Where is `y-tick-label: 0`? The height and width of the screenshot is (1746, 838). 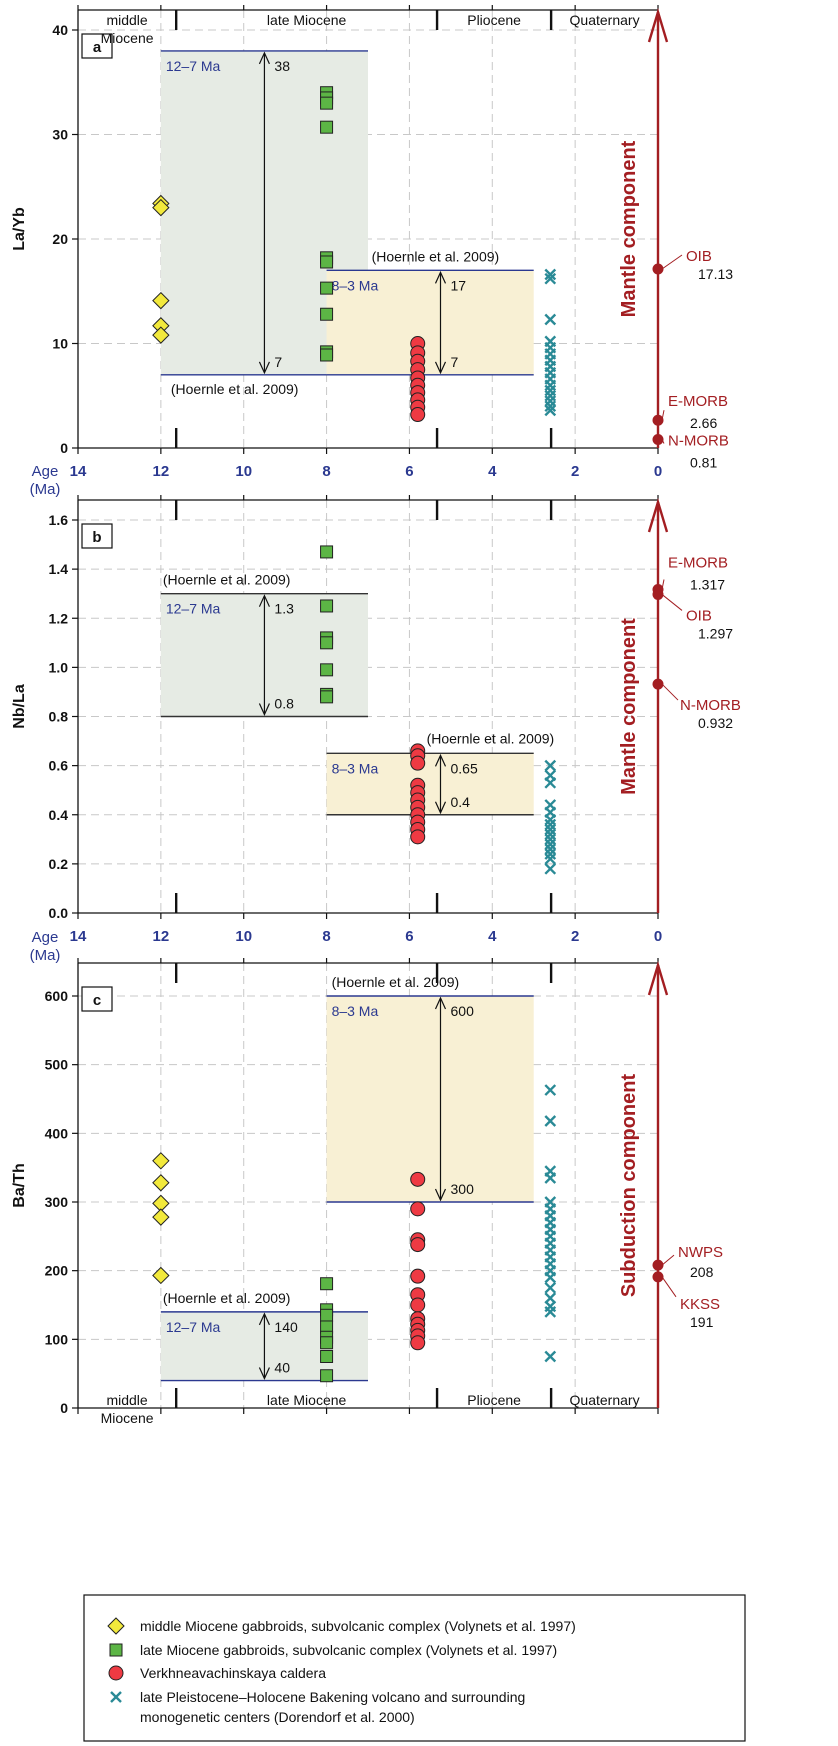
y-tick-label: 0 is located at coordinates (64, 1408).